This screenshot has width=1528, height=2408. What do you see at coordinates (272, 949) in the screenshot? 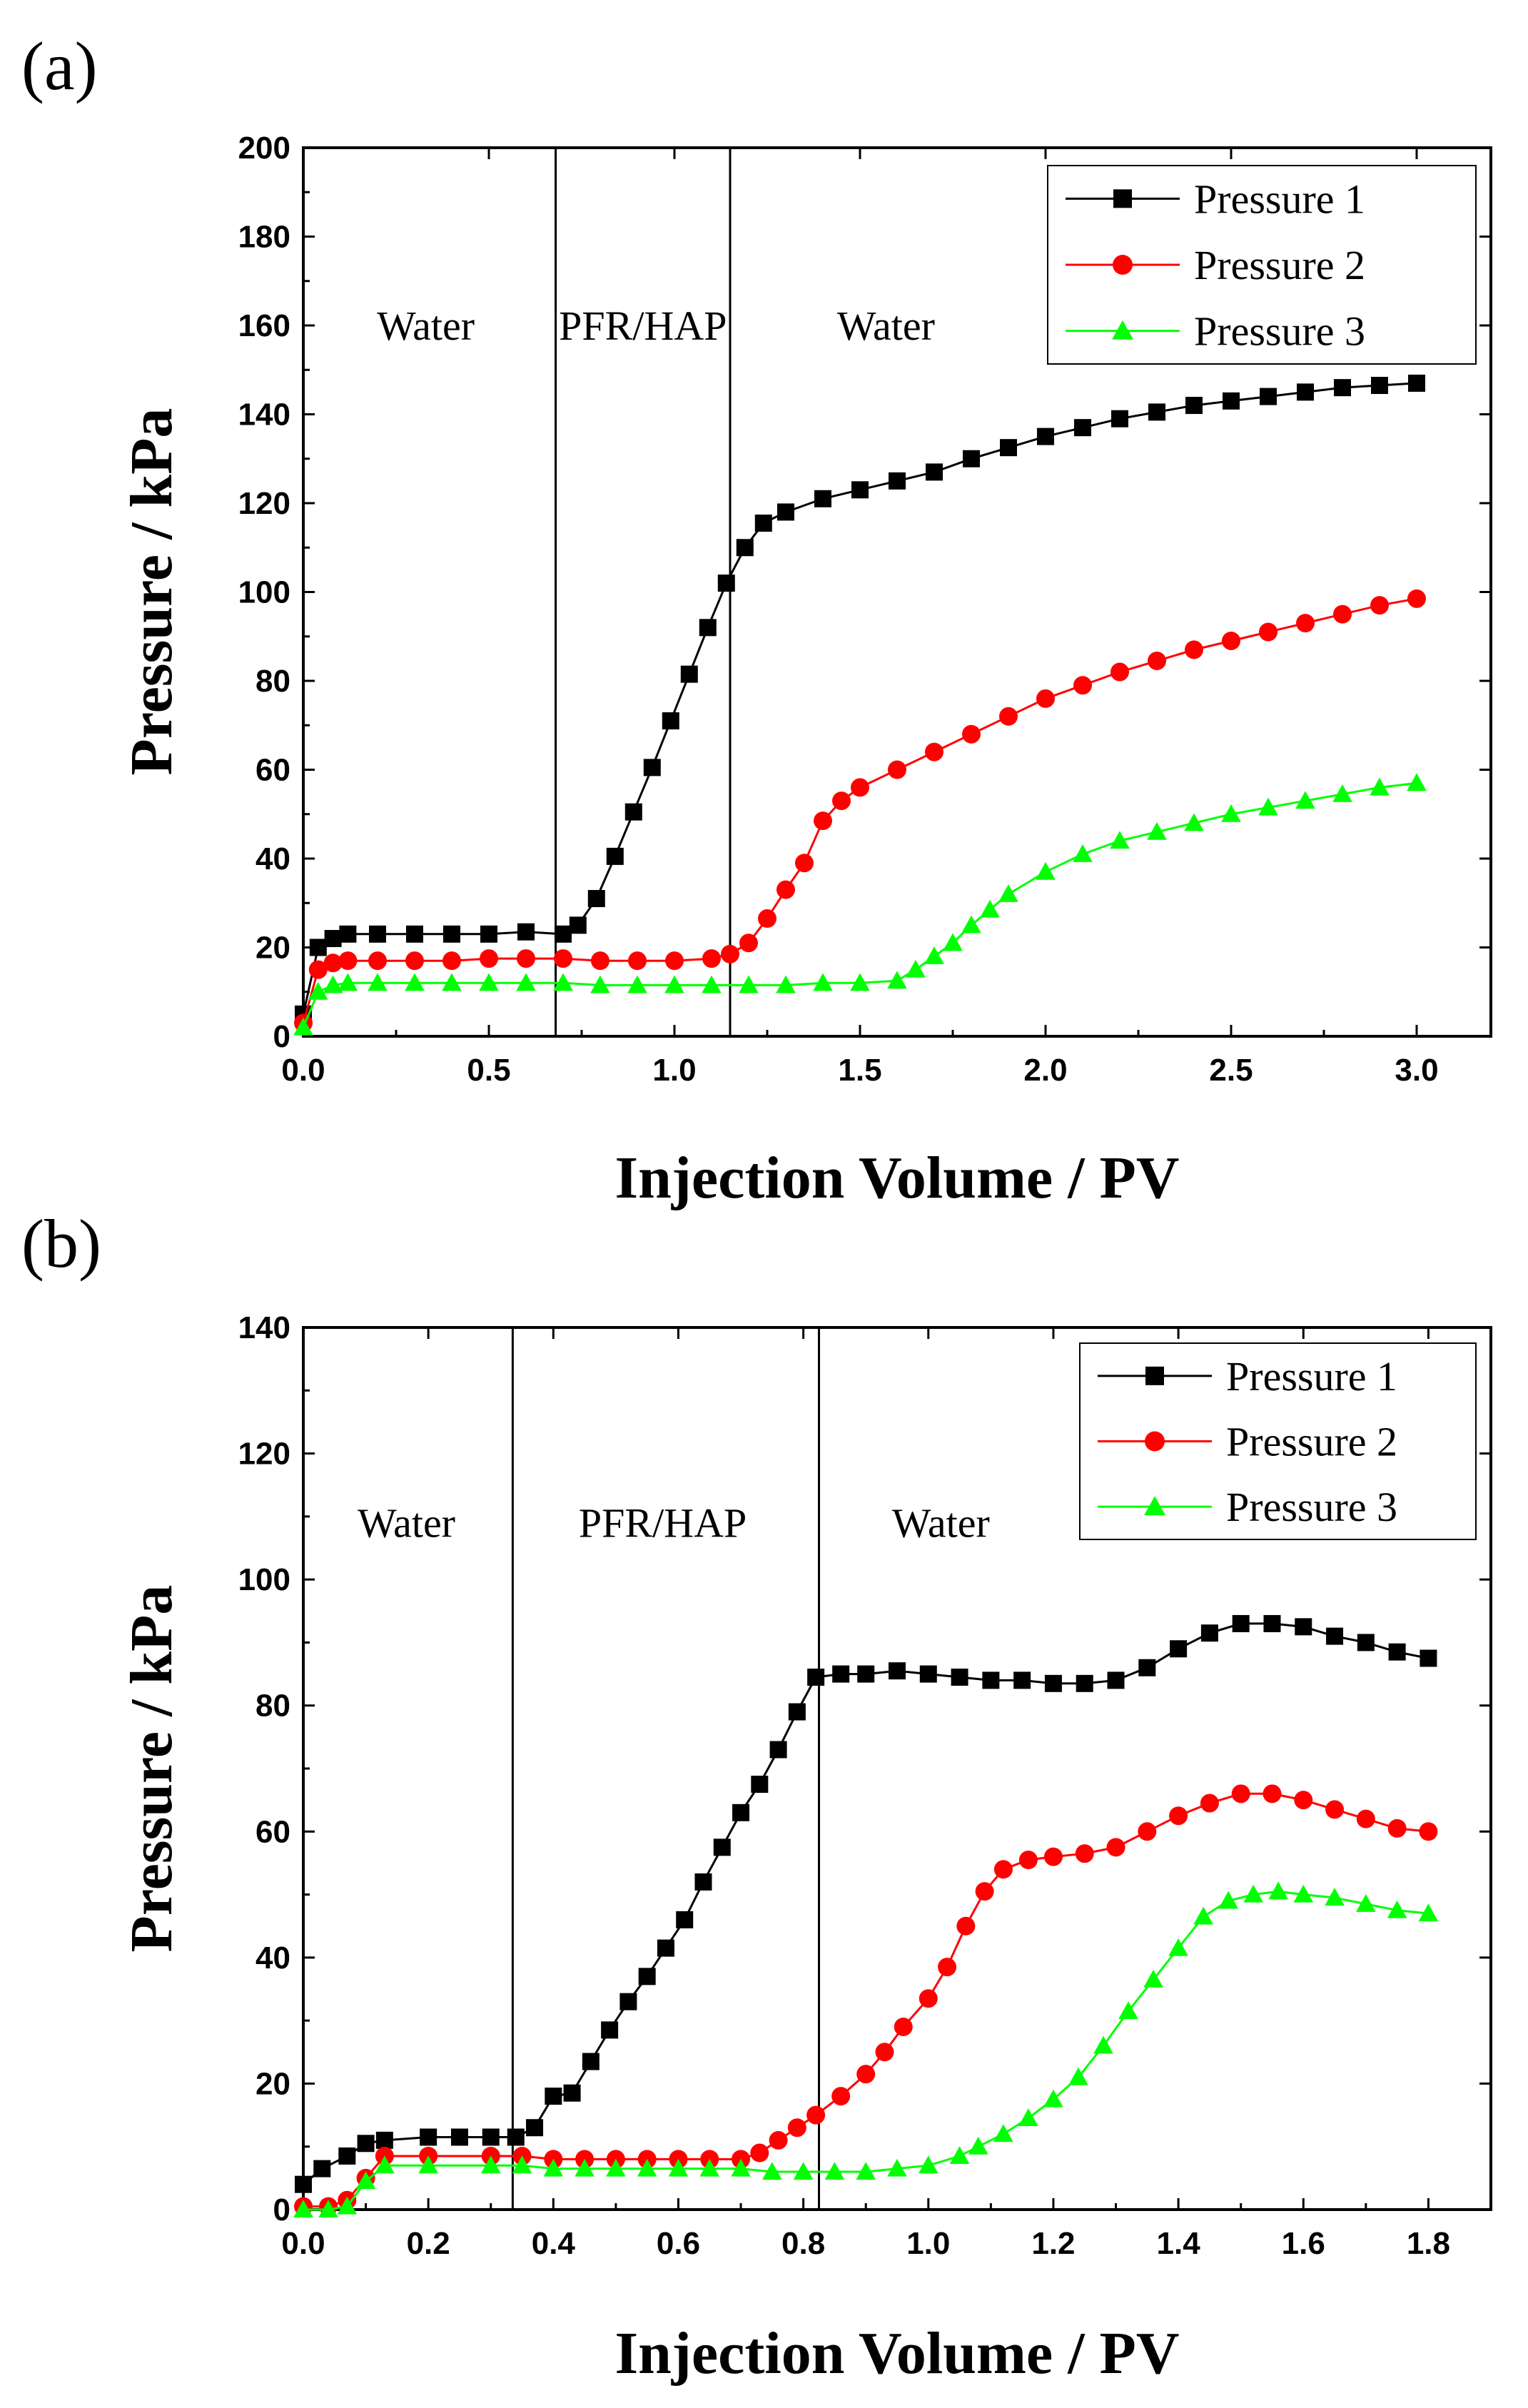
I see `panel-a-y-tick-label: 20` at bounding box center [272, 949].